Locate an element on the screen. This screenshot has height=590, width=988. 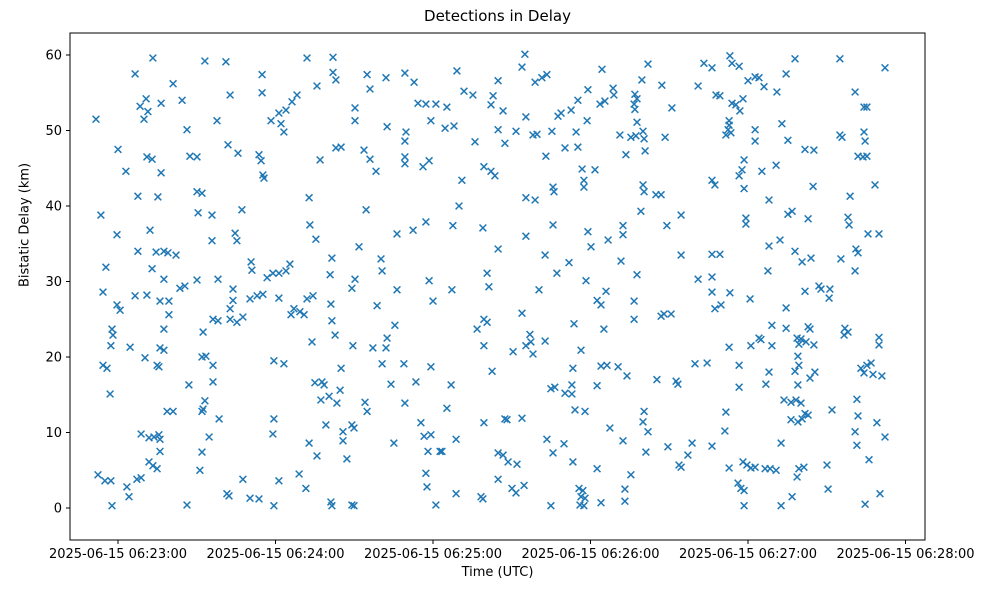
y-tick-label: 30 is located at coordinates (53, 282).